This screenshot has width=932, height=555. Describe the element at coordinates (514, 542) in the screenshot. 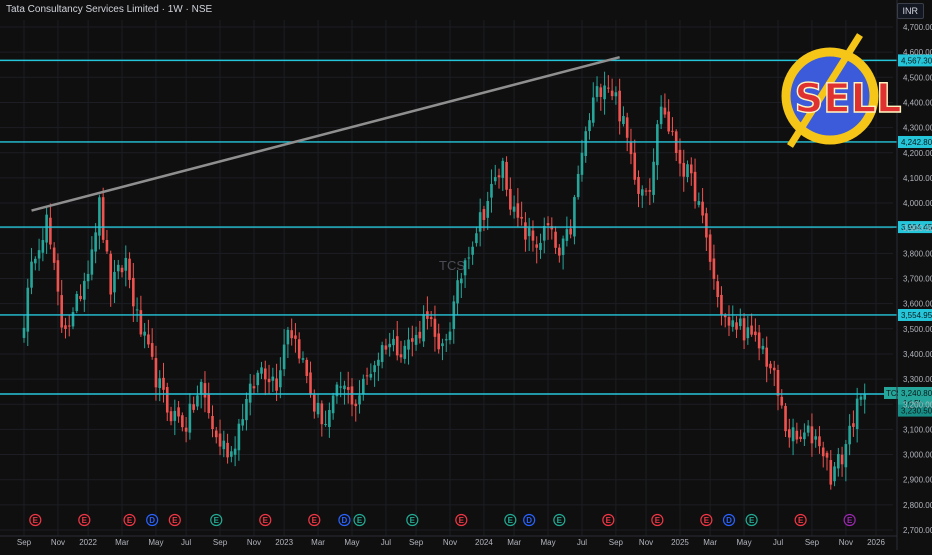

I see `time-tick-label: Mar` at that location.